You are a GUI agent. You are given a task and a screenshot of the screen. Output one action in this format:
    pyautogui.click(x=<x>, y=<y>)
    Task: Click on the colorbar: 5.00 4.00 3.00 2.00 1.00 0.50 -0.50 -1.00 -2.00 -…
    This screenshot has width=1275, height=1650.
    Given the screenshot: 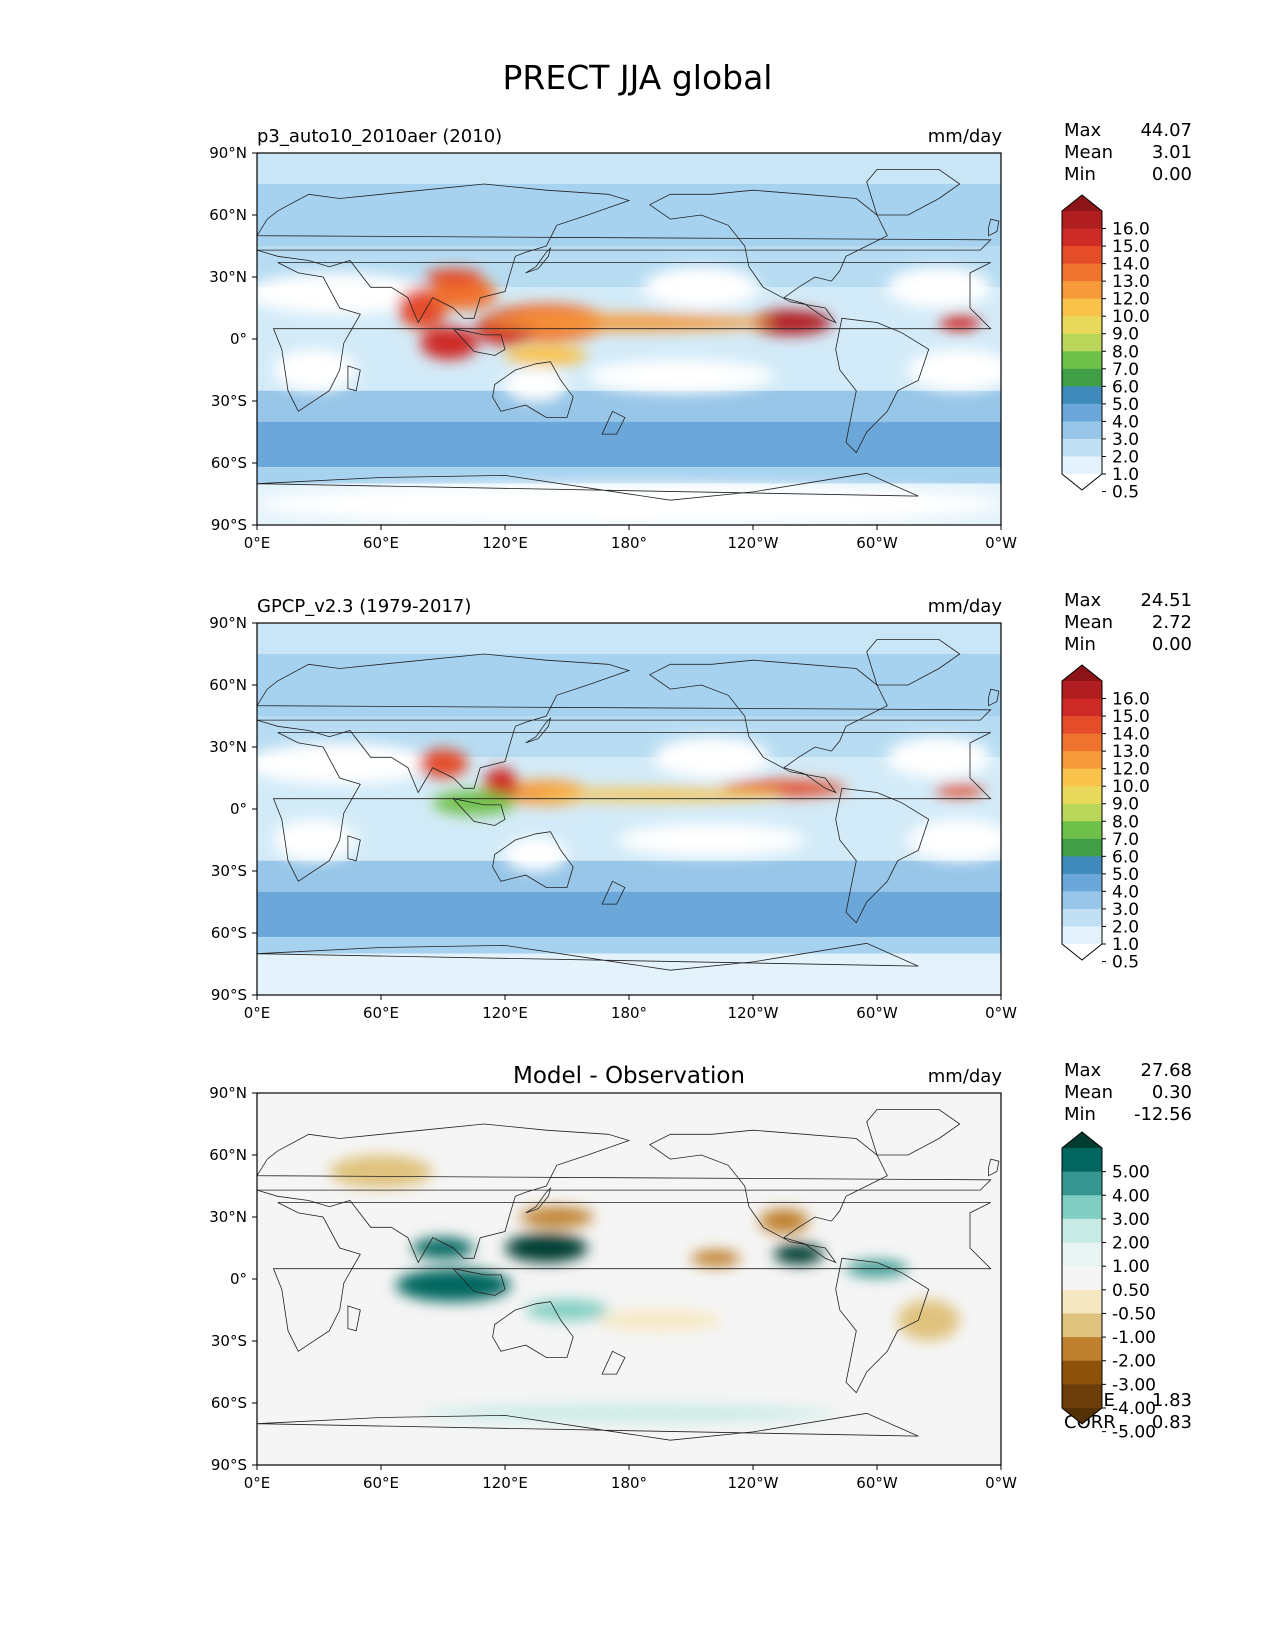 What is the action you would take?
    pyautogui.click(x=1108, y=1287)
    